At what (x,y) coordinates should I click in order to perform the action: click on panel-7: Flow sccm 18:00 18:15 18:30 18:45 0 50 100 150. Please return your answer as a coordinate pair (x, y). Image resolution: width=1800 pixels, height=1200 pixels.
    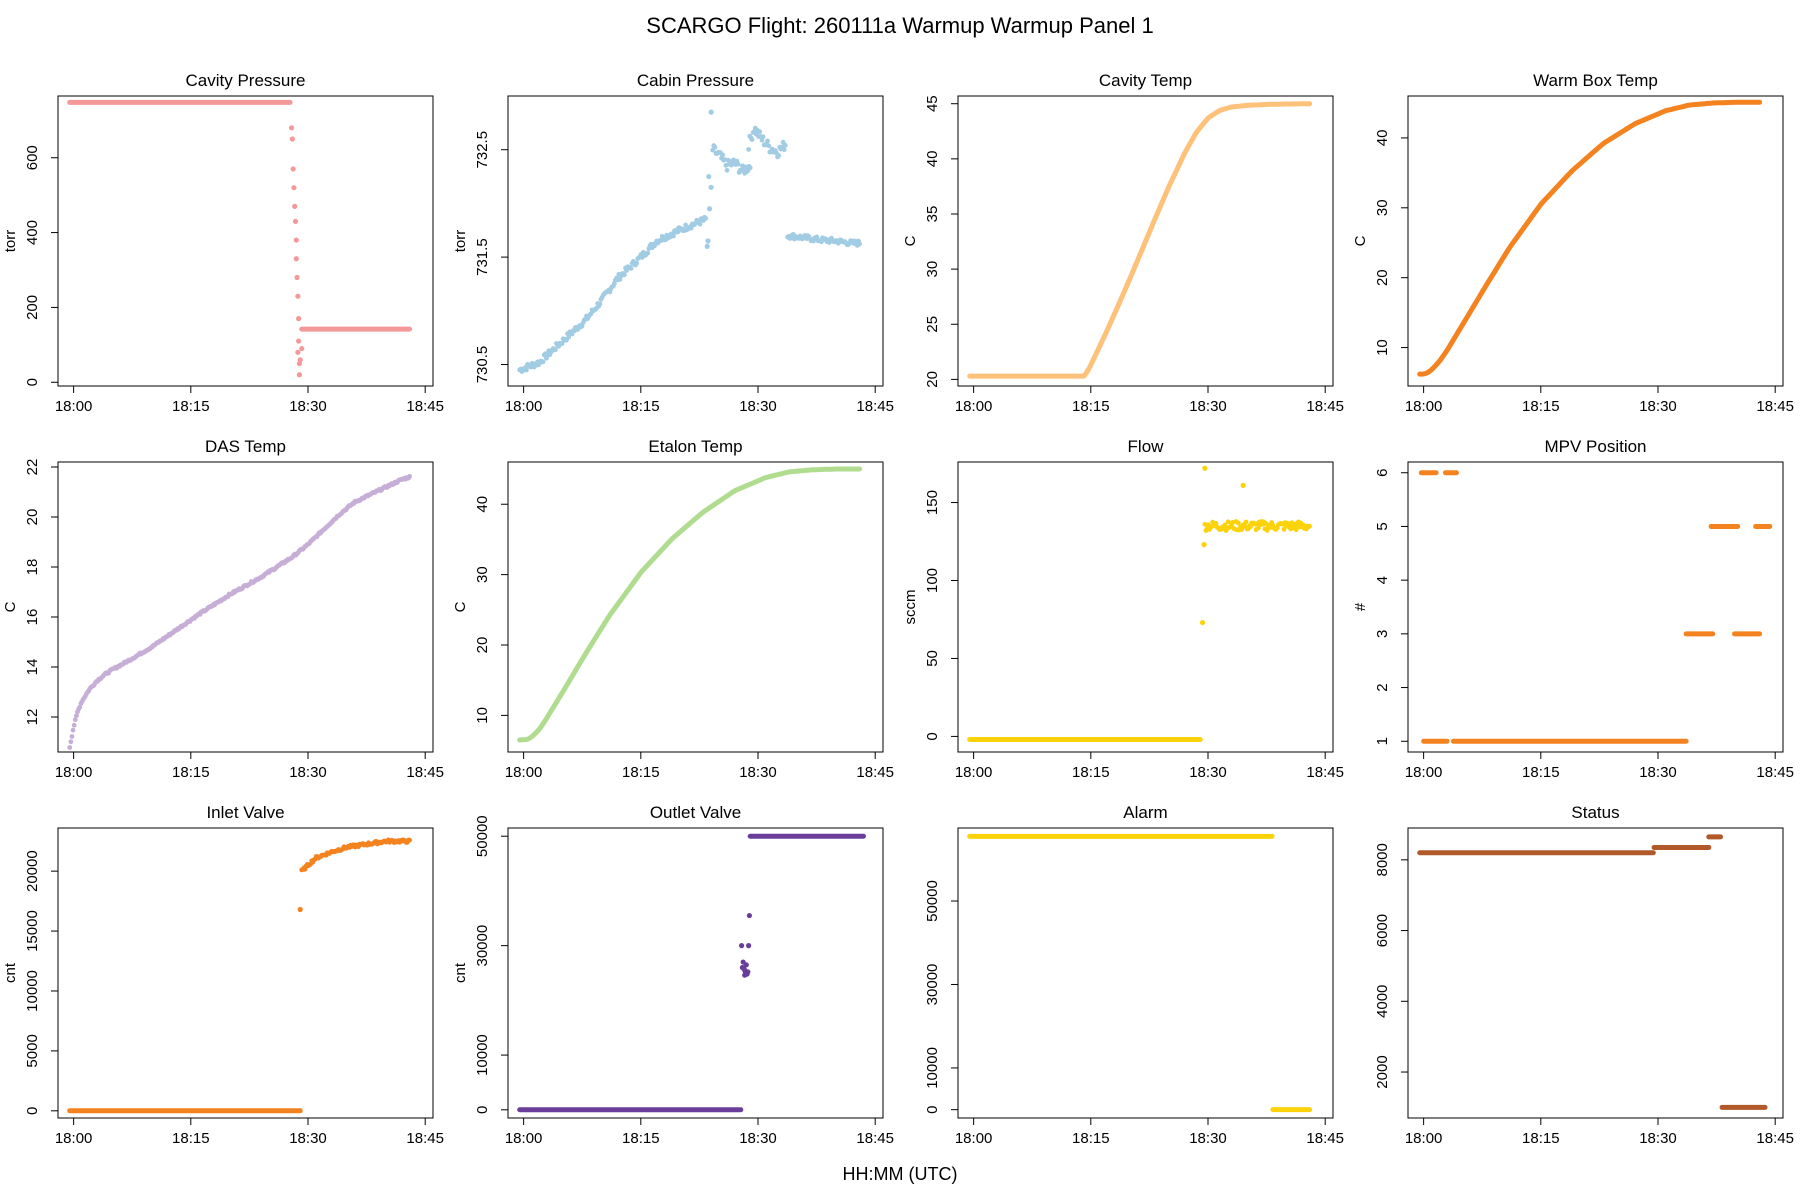
    Looking at the image, I should click on (1123, 609).